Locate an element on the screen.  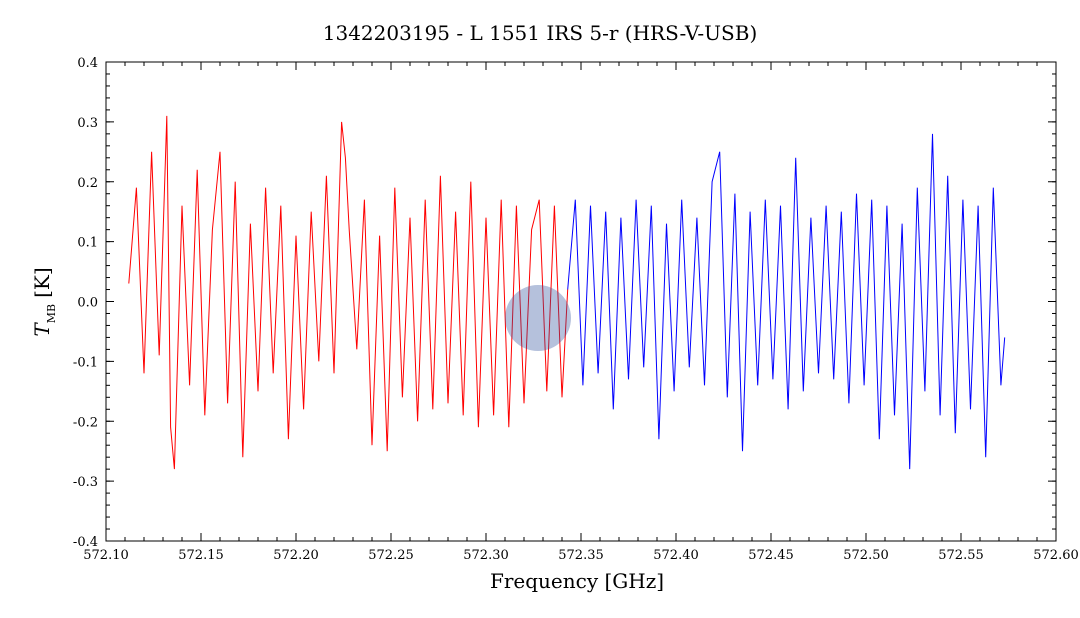
y-axis-label-main: T is located at coordinates (42, 329).